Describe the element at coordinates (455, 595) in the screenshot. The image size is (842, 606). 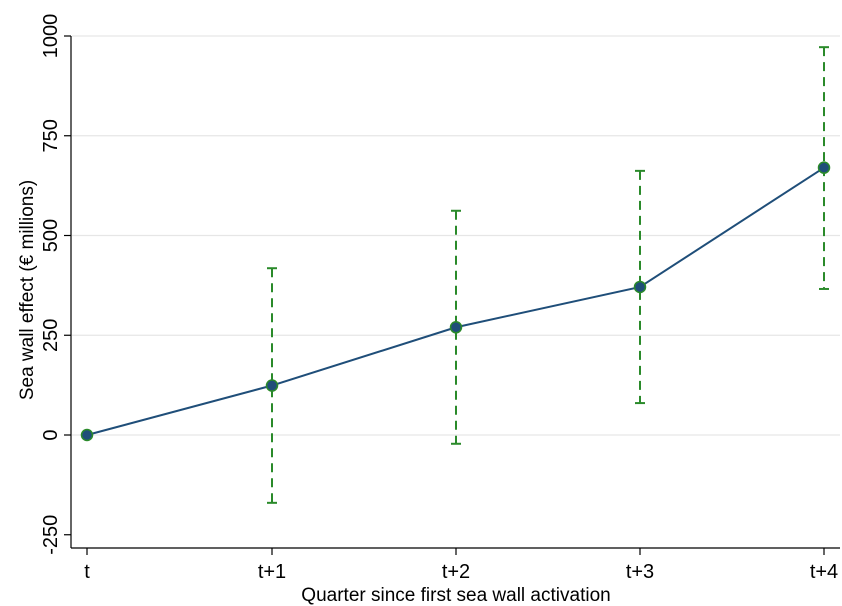
I see `x-axis-title: Quarter since first sea wall activation` at that location.